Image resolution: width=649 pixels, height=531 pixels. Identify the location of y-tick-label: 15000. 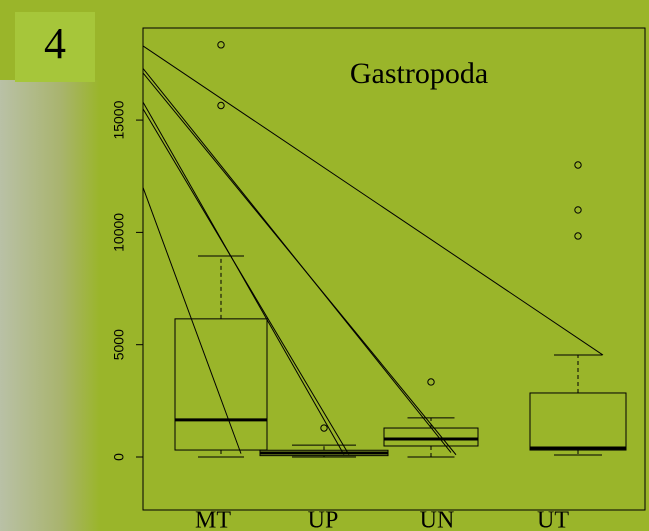
(119, 119).